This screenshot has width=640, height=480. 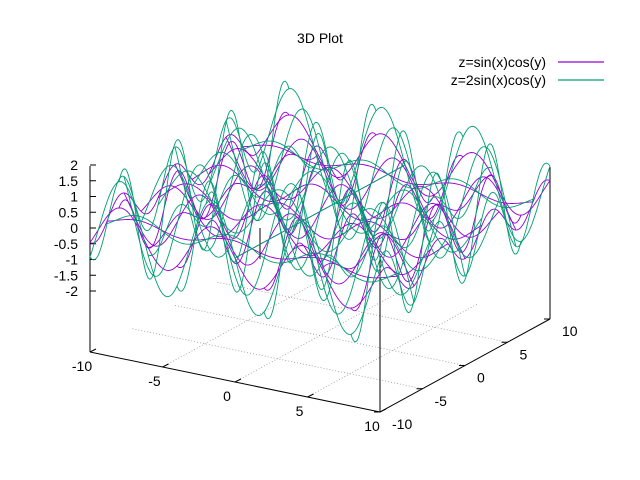 I want to click on z-tick-label: -1.5, so click(x=66, y=275).